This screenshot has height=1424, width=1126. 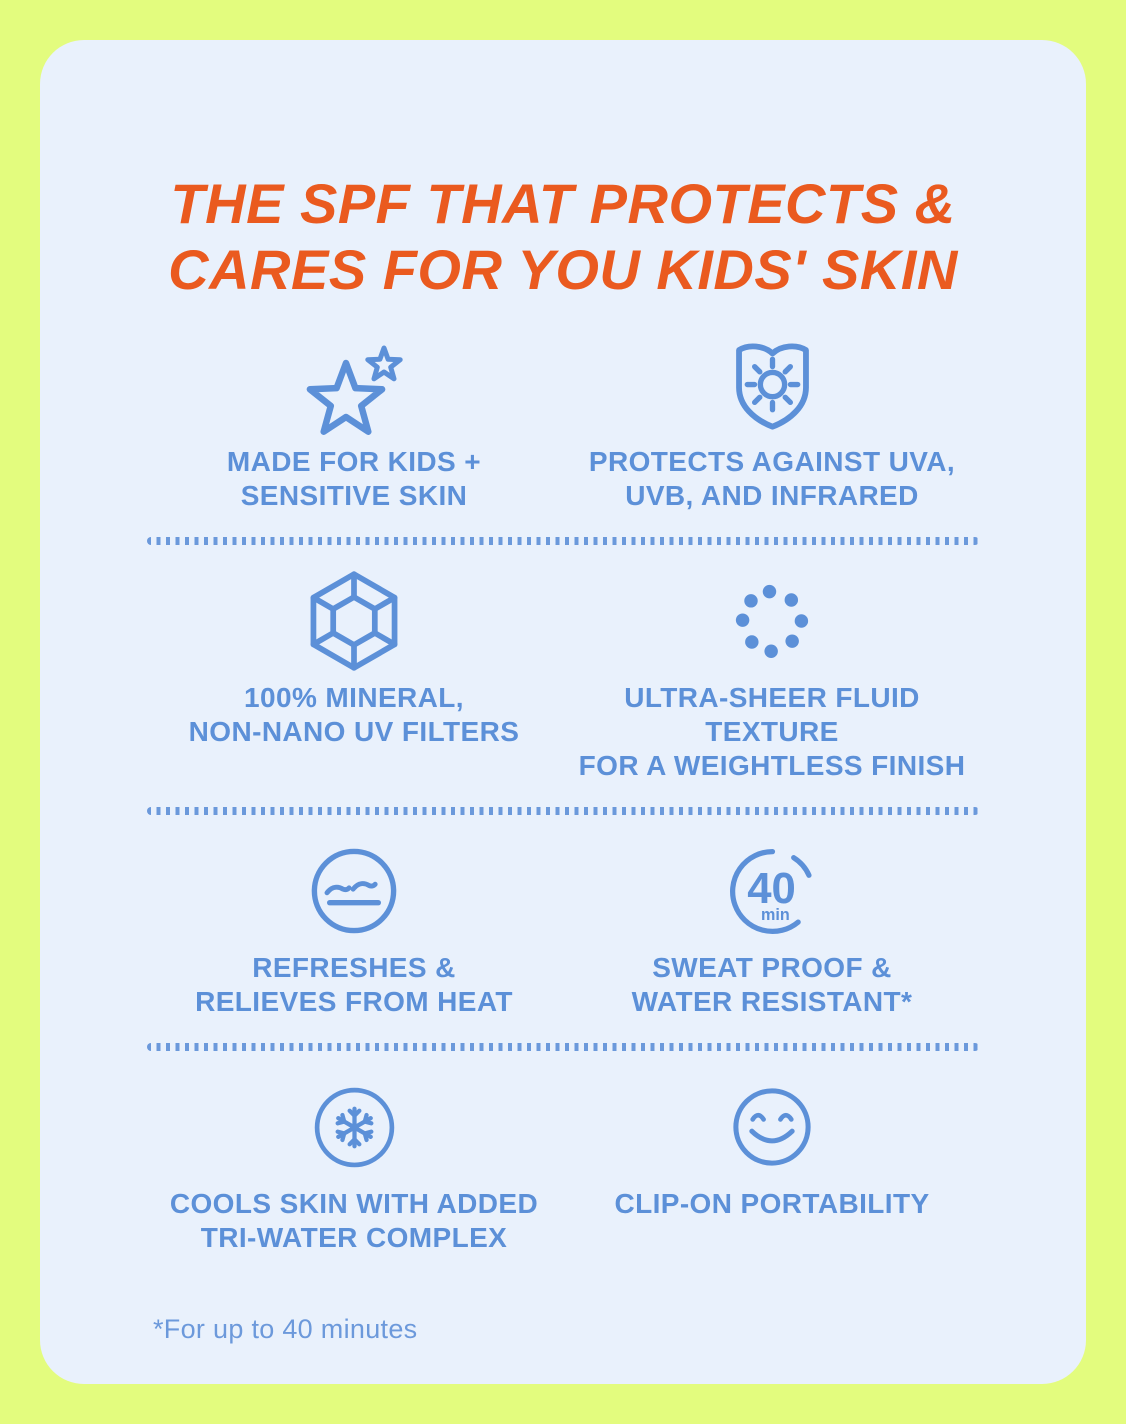 I want to click on feature-uv-protection: PROTECTS AGAINST UVA, UVB, AND INFRARED, so click(x=772, y=423).